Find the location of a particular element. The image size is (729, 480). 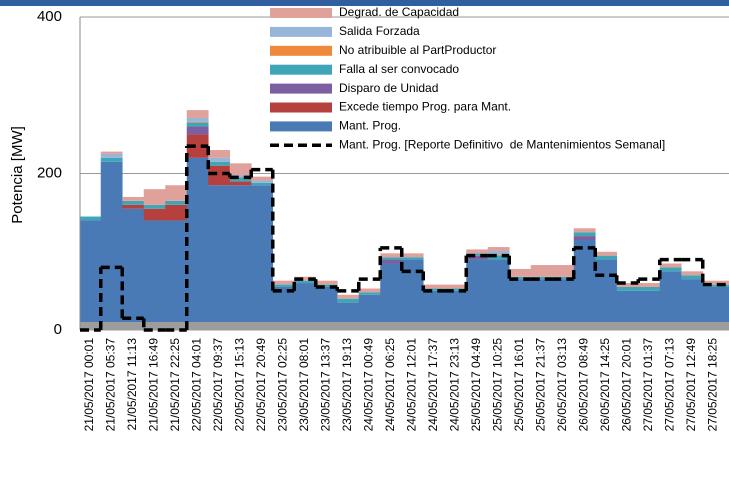

x-tick-label: 24/05/2017 06:25 is located at coordinates (390, 385).